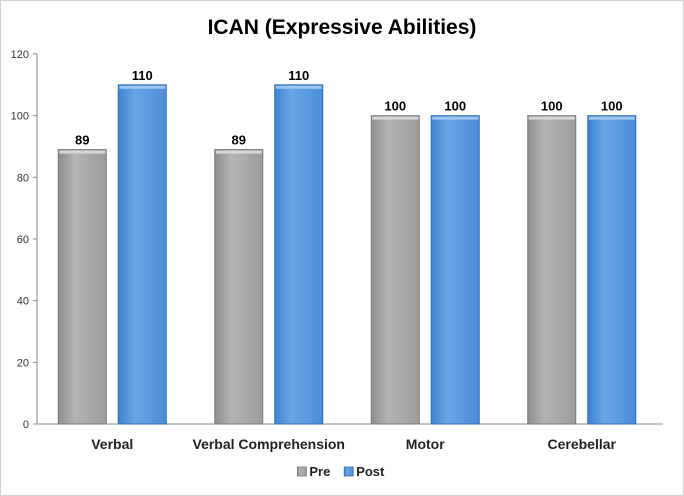 This screenshot has height=496, width=684. I want to click on bar-post-motor, so click(455, 270).